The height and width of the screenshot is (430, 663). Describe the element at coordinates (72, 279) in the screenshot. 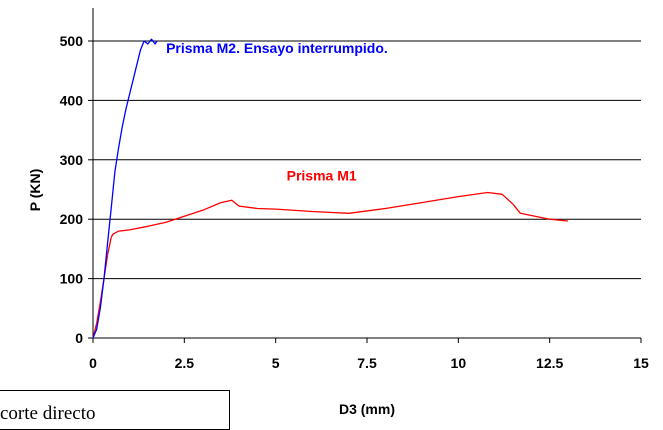

I see `y-tick-label: 100` at that location.